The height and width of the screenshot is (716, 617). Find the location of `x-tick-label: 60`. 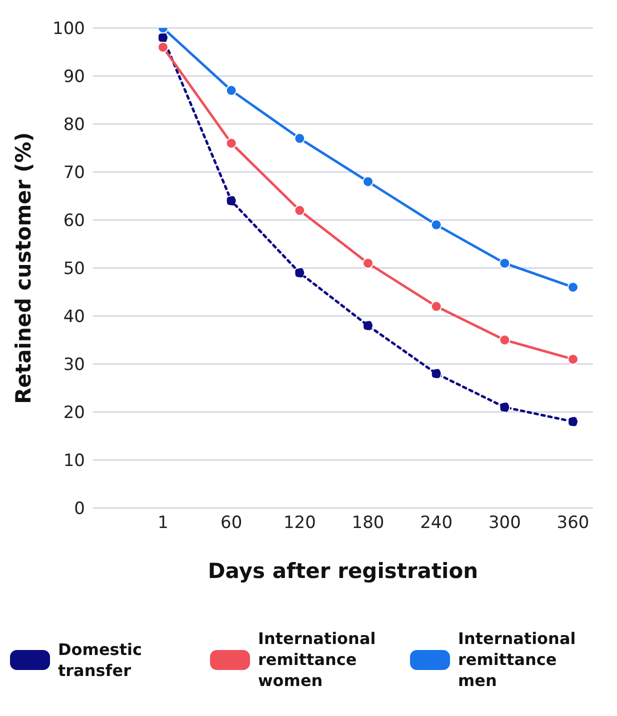

x-tick-label: 60 is located at coordinates (231, 523).